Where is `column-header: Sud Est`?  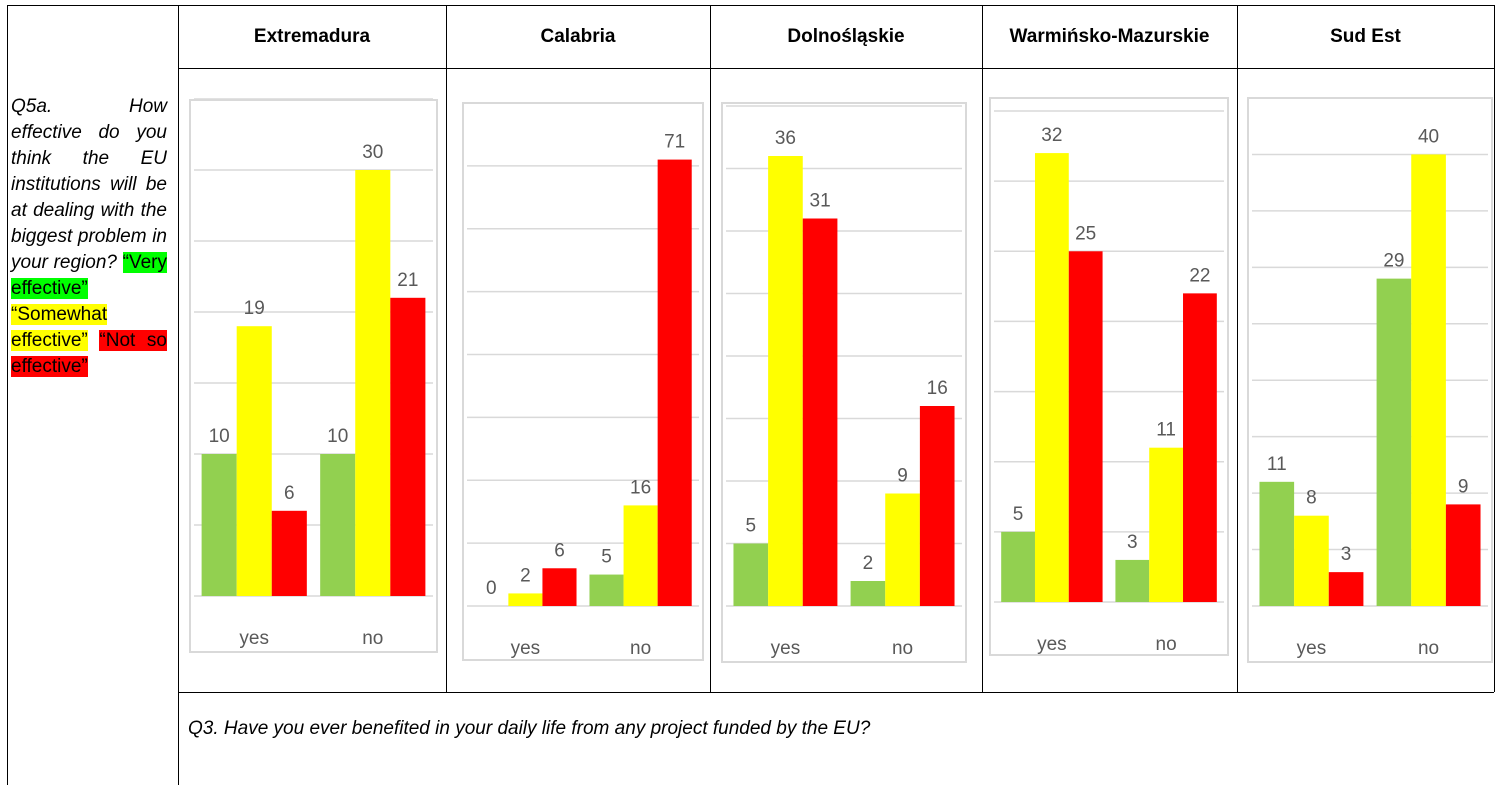
column-header: Sud Est is located at coordinates (1365, 36).